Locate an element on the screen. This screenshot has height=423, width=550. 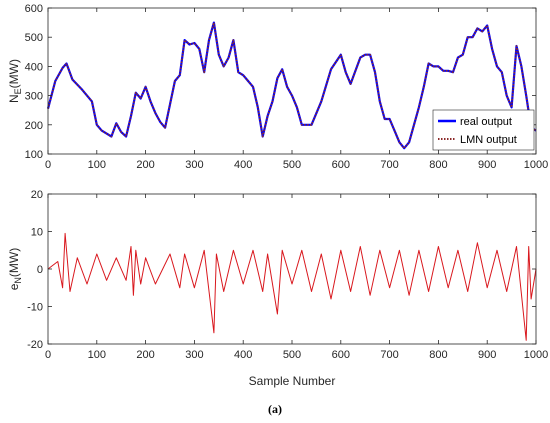
top-x-tick-label: 300 is located at coordinates (194, 165).